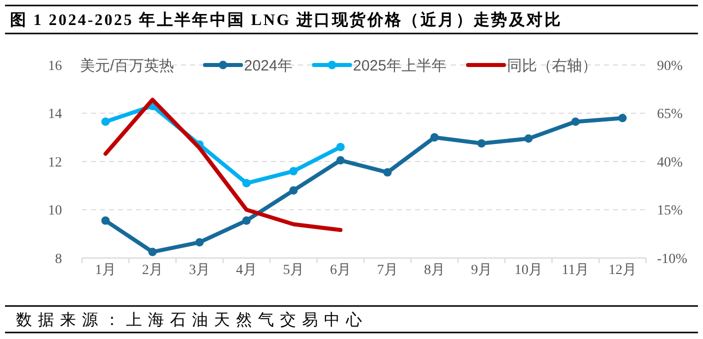  What do you see at coordinates (399, 65) in the screenshot?
I see `legend-label: 2025年上半年` at bounding box center [399, 65].